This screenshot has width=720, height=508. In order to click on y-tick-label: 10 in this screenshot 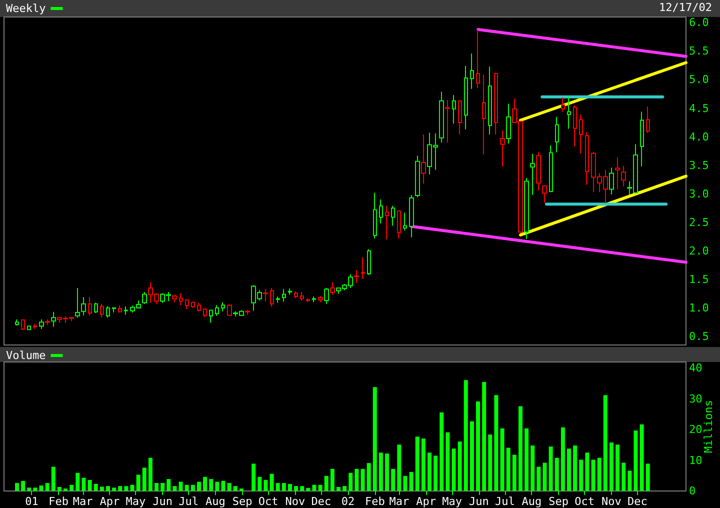, I will do `click(695, 460)`.